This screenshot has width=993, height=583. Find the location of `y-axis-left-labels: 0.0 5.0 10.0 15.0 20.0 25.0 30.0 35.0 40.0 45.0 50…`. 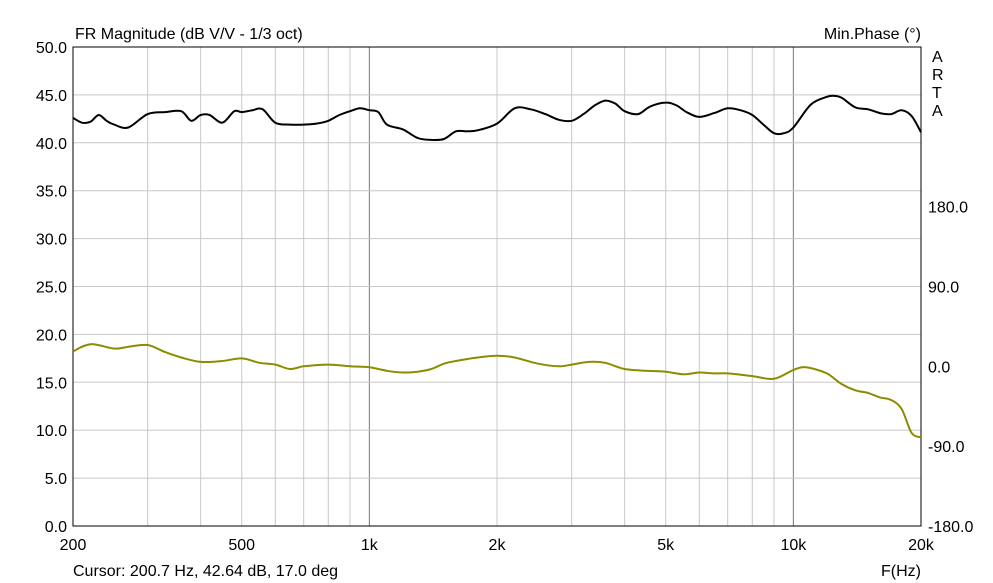

y-axis-left-labels: 0.0 5.0 10.0 15.0 20.0 25.0 30.0 35.0 40.0 45.0 50… is located at coordinates (51, 288).